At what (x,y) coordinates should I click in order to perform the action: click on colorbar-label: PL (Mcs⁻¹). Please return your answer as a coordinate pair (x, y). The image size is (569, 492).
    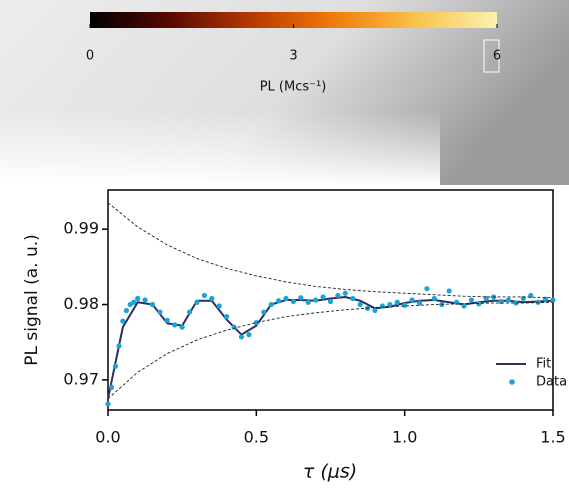
    Looking at the image, I should click on (293, 87).